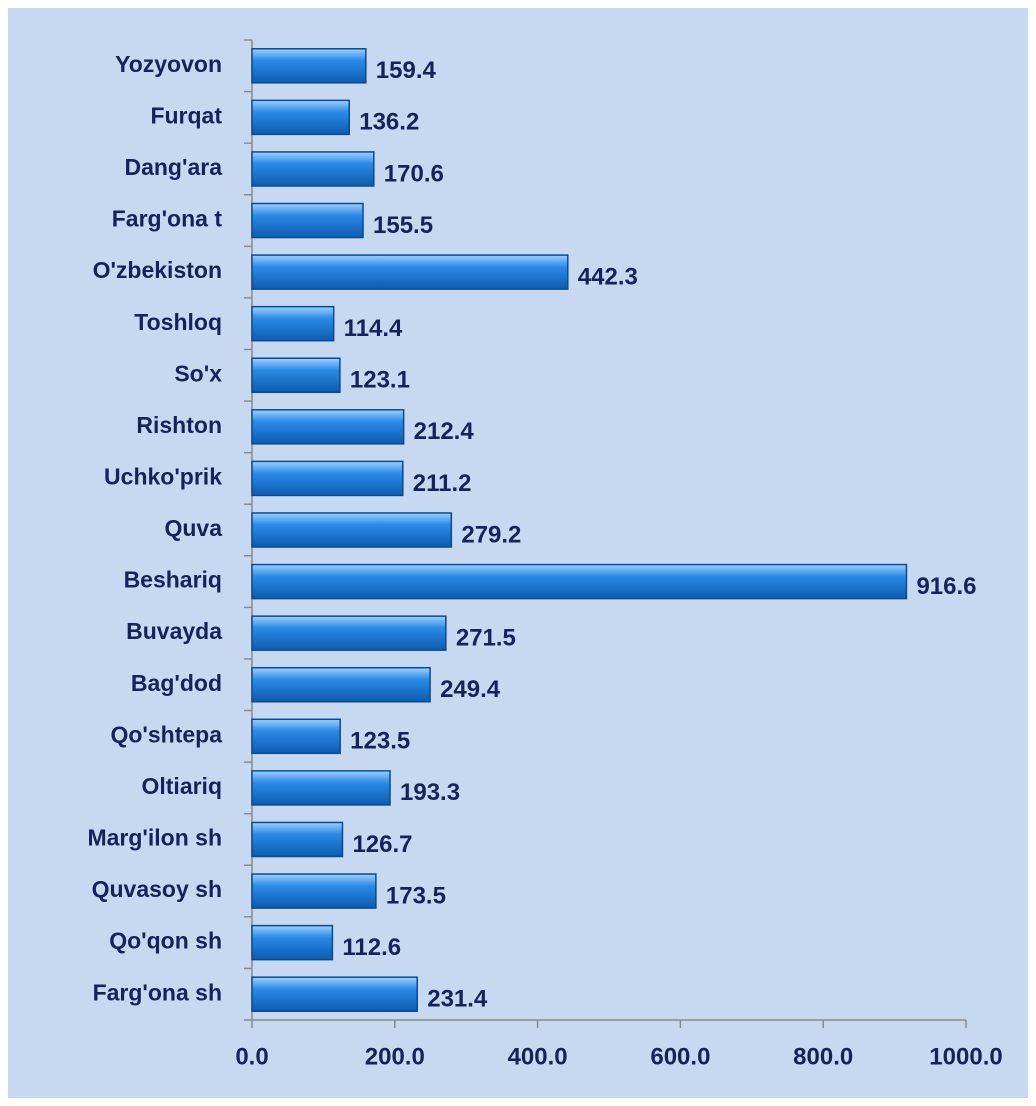 The height and width of the screenshot is (1106, 1036). What do you see at coordinates (373, 328) in the screenshot?
I see `value-label: 114.4` at bounding box center [373, 328].